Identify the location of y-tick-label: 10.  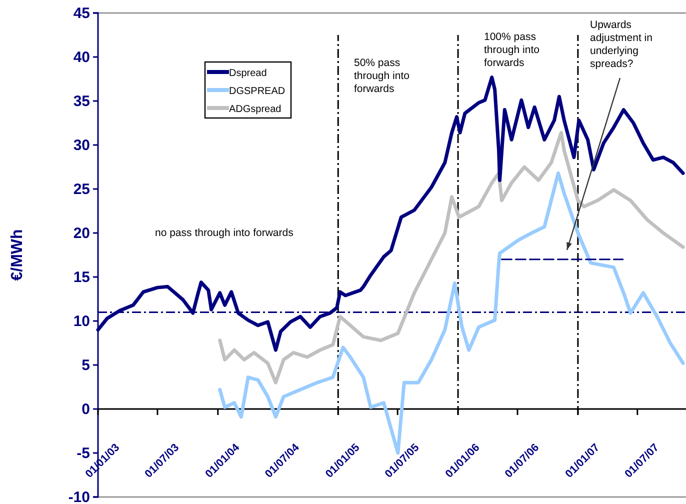
(81, 321).